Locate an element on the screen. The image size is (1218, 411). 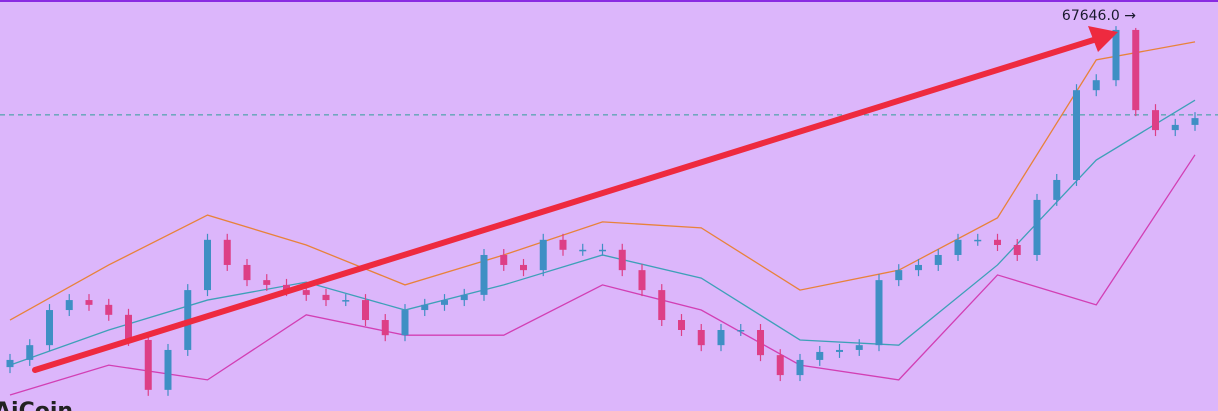
arrow-head is located at coordinates (1103, 39).